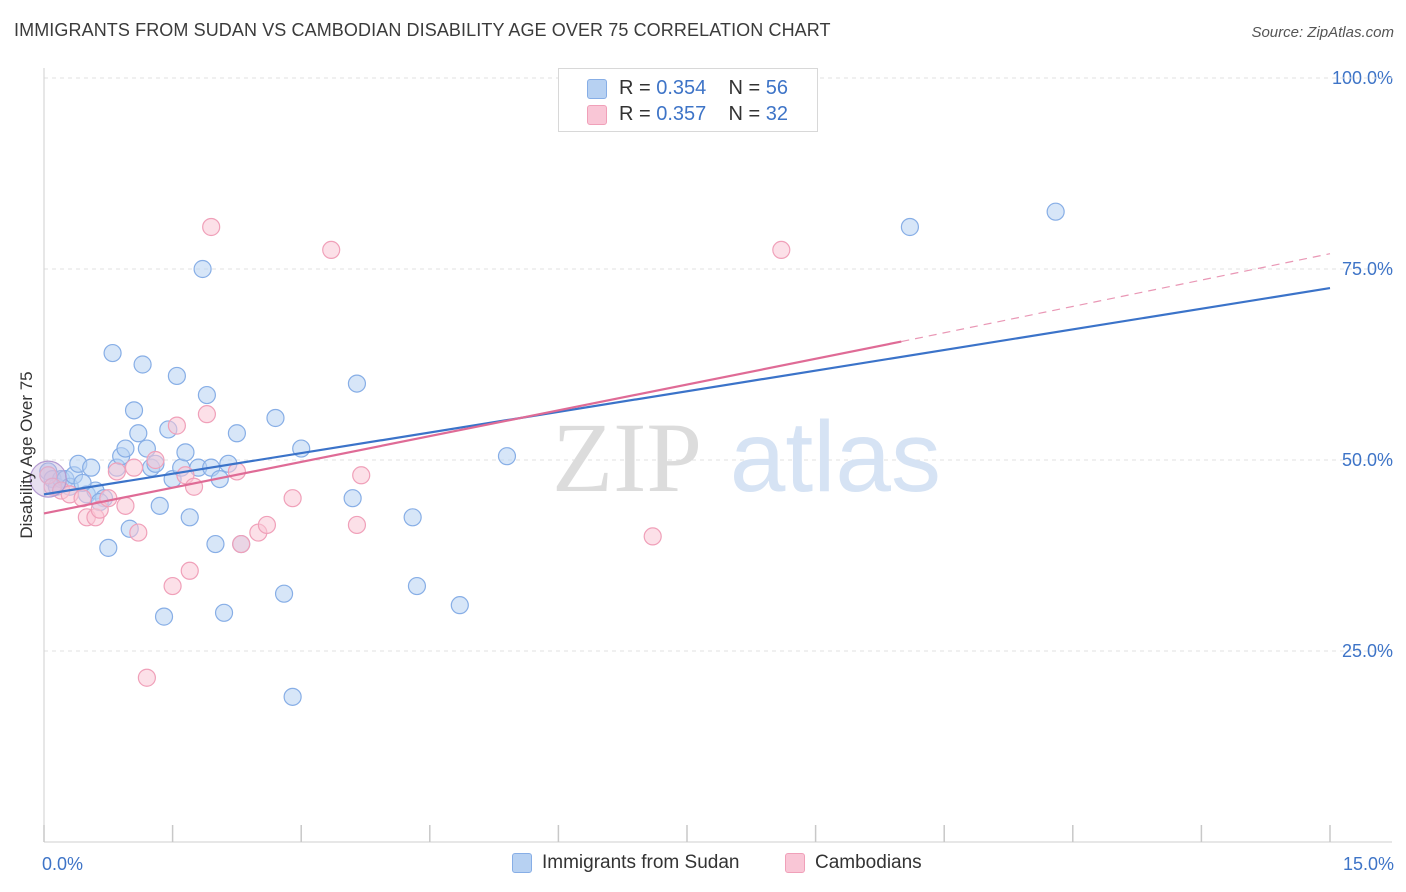 This screenshot has height=892, width=1406. I want to click on watermark-zip: ZIP, so click(627, 457).